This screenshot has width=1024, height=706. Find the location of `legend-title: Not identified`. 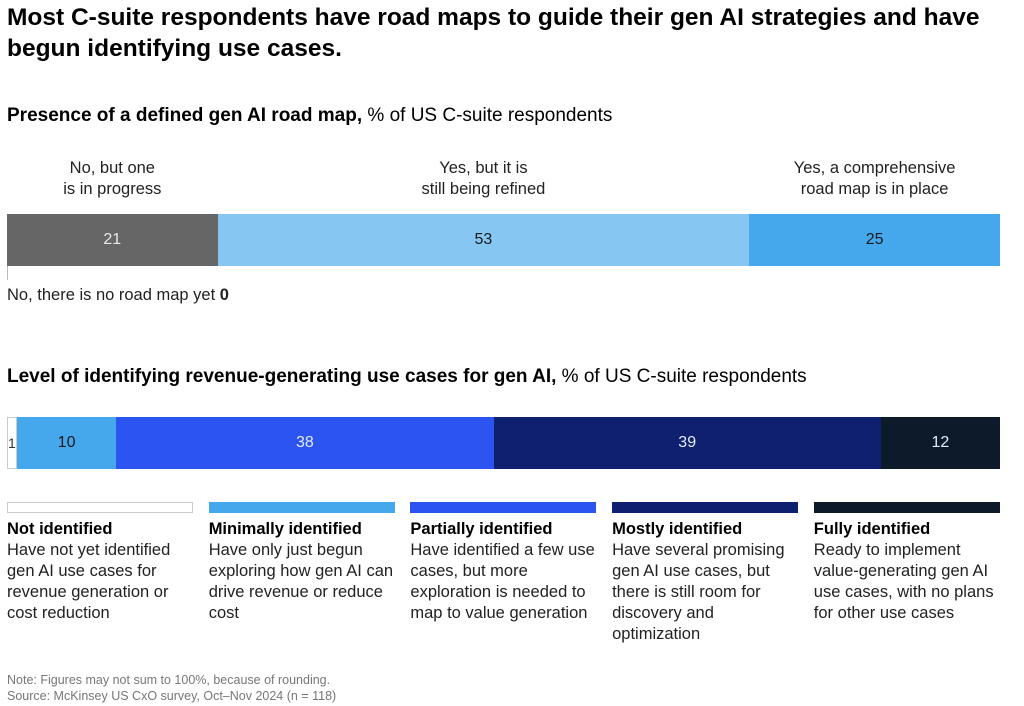

legend-title: Not identified is located at coordinates (60, 529).